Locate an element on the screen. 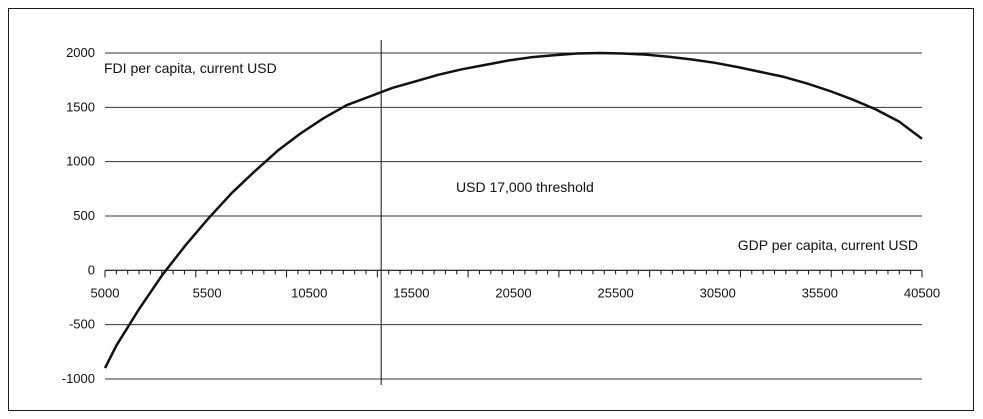 This screenshot has width=983, height=419. x-axis-label: GDP per capita, current USD is located at coordinates (828, 245).